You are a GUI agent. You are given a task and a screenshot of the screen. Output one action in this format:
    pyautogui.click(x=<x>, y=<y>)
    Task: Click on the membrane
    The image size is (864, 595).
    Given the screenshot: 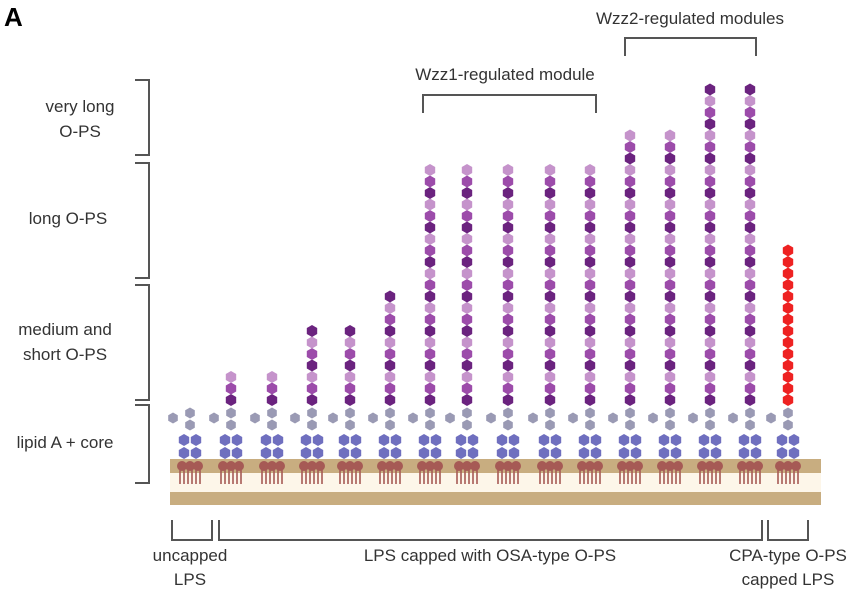 What is the action you would take?
    pyautogui.click(x=495, y=498)
    